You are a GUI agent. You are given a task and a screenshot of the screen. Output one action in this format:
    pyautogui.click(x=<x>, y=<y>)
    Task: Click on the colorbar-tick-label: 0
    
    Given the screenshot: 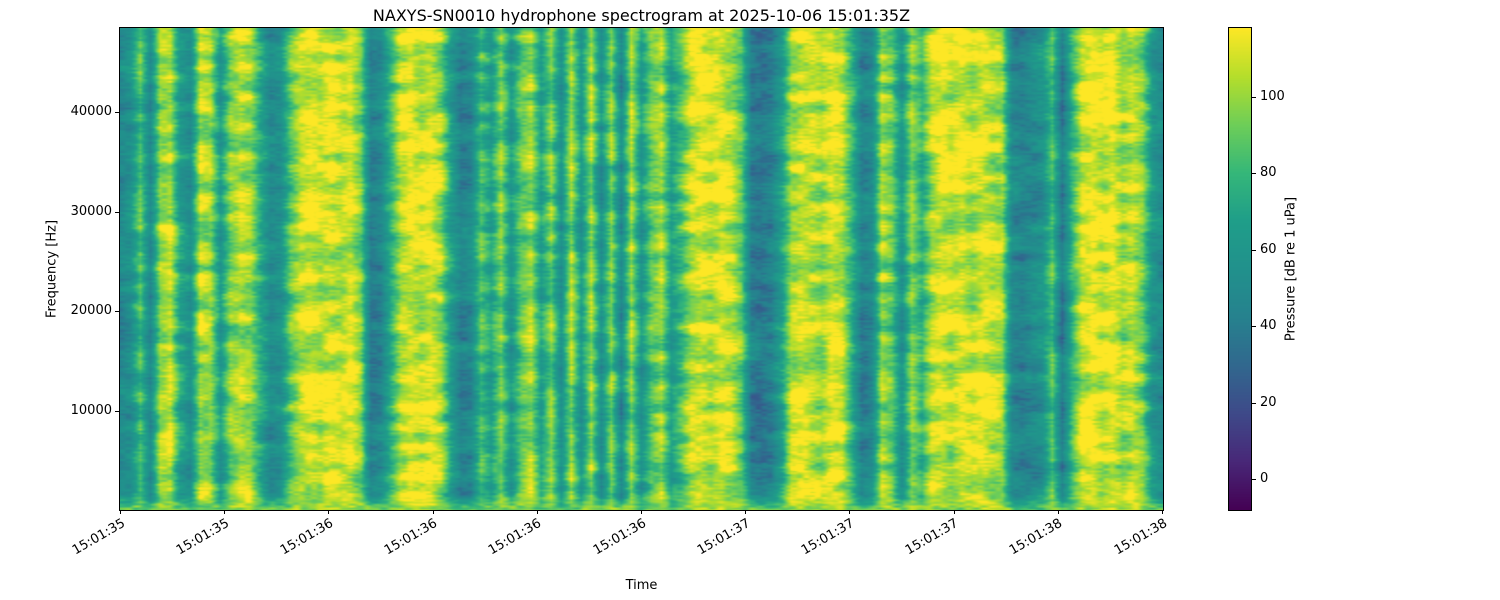 What is the action you would take?
    pyautogui.click(x=1264, y=479)
    